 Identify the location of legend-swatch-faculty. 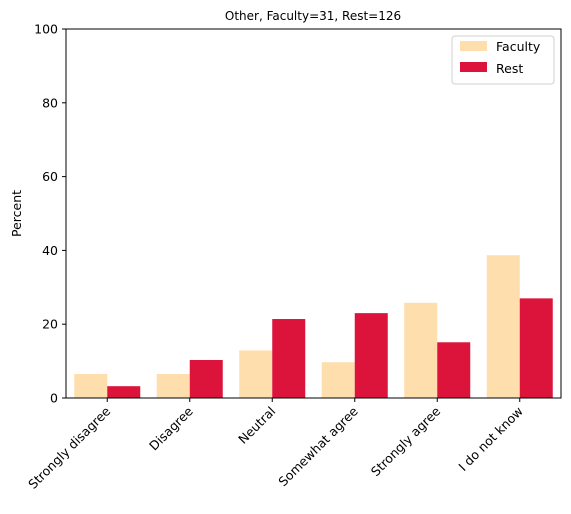
(473, 46).